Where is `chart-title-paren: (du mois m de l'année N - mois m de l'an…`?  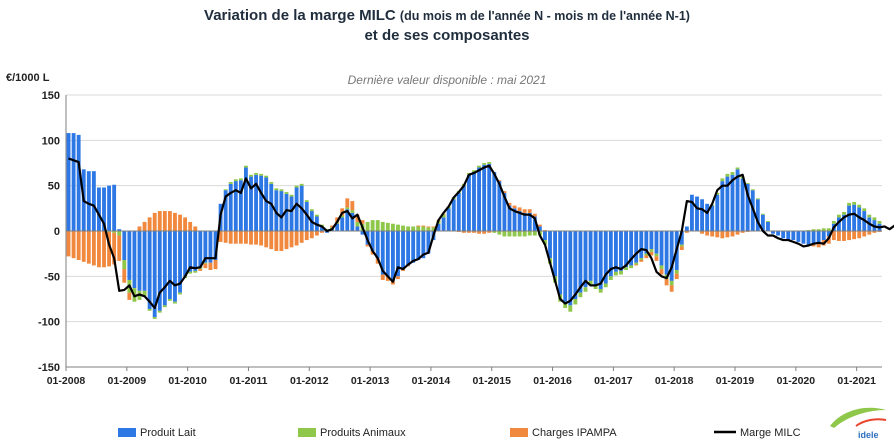
chart-title-paren: (du mois m de l'année N - mois m de l'an… is located at coordinates (544, 16).